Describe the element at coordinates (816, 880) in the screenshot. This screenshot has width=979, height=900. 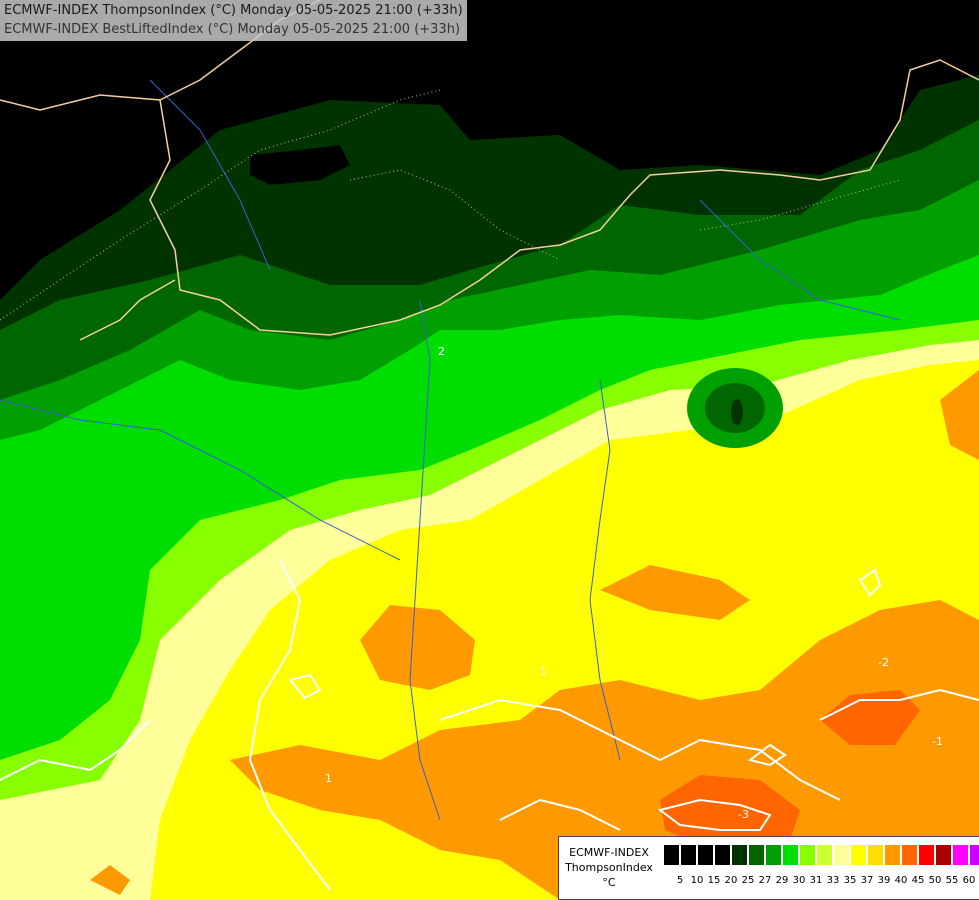
I see `legend-tick-label: 31` at that location.